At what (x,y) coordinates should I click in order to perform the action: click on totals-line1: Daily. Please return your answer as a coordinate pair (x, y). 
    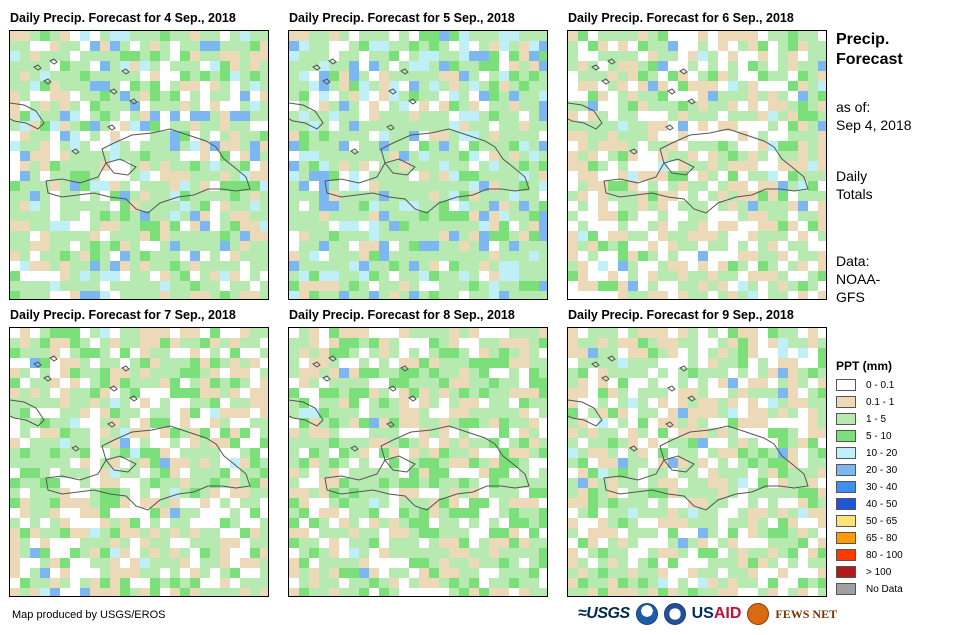
    Looking at the image, I should click on (852, 176).